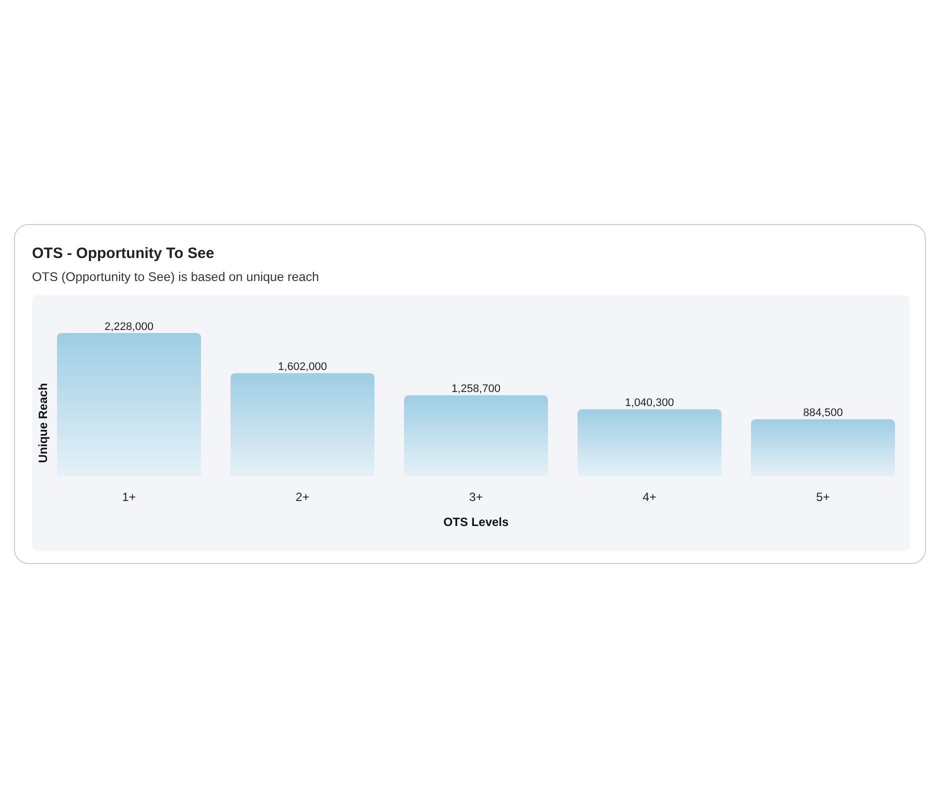 The image size is (940, 788). I want to click on x-tick-label: 2+, so click(303, 497).